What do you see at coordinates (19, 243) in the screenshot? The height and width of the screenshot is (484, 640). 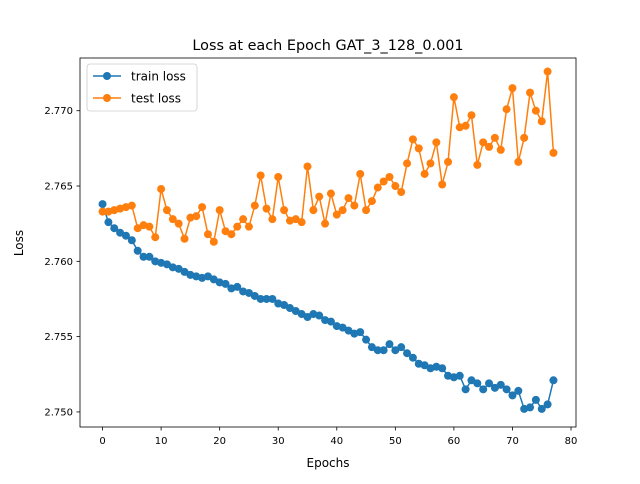 I see `y-axis-label: Loss` at bounding box center [19, 243].